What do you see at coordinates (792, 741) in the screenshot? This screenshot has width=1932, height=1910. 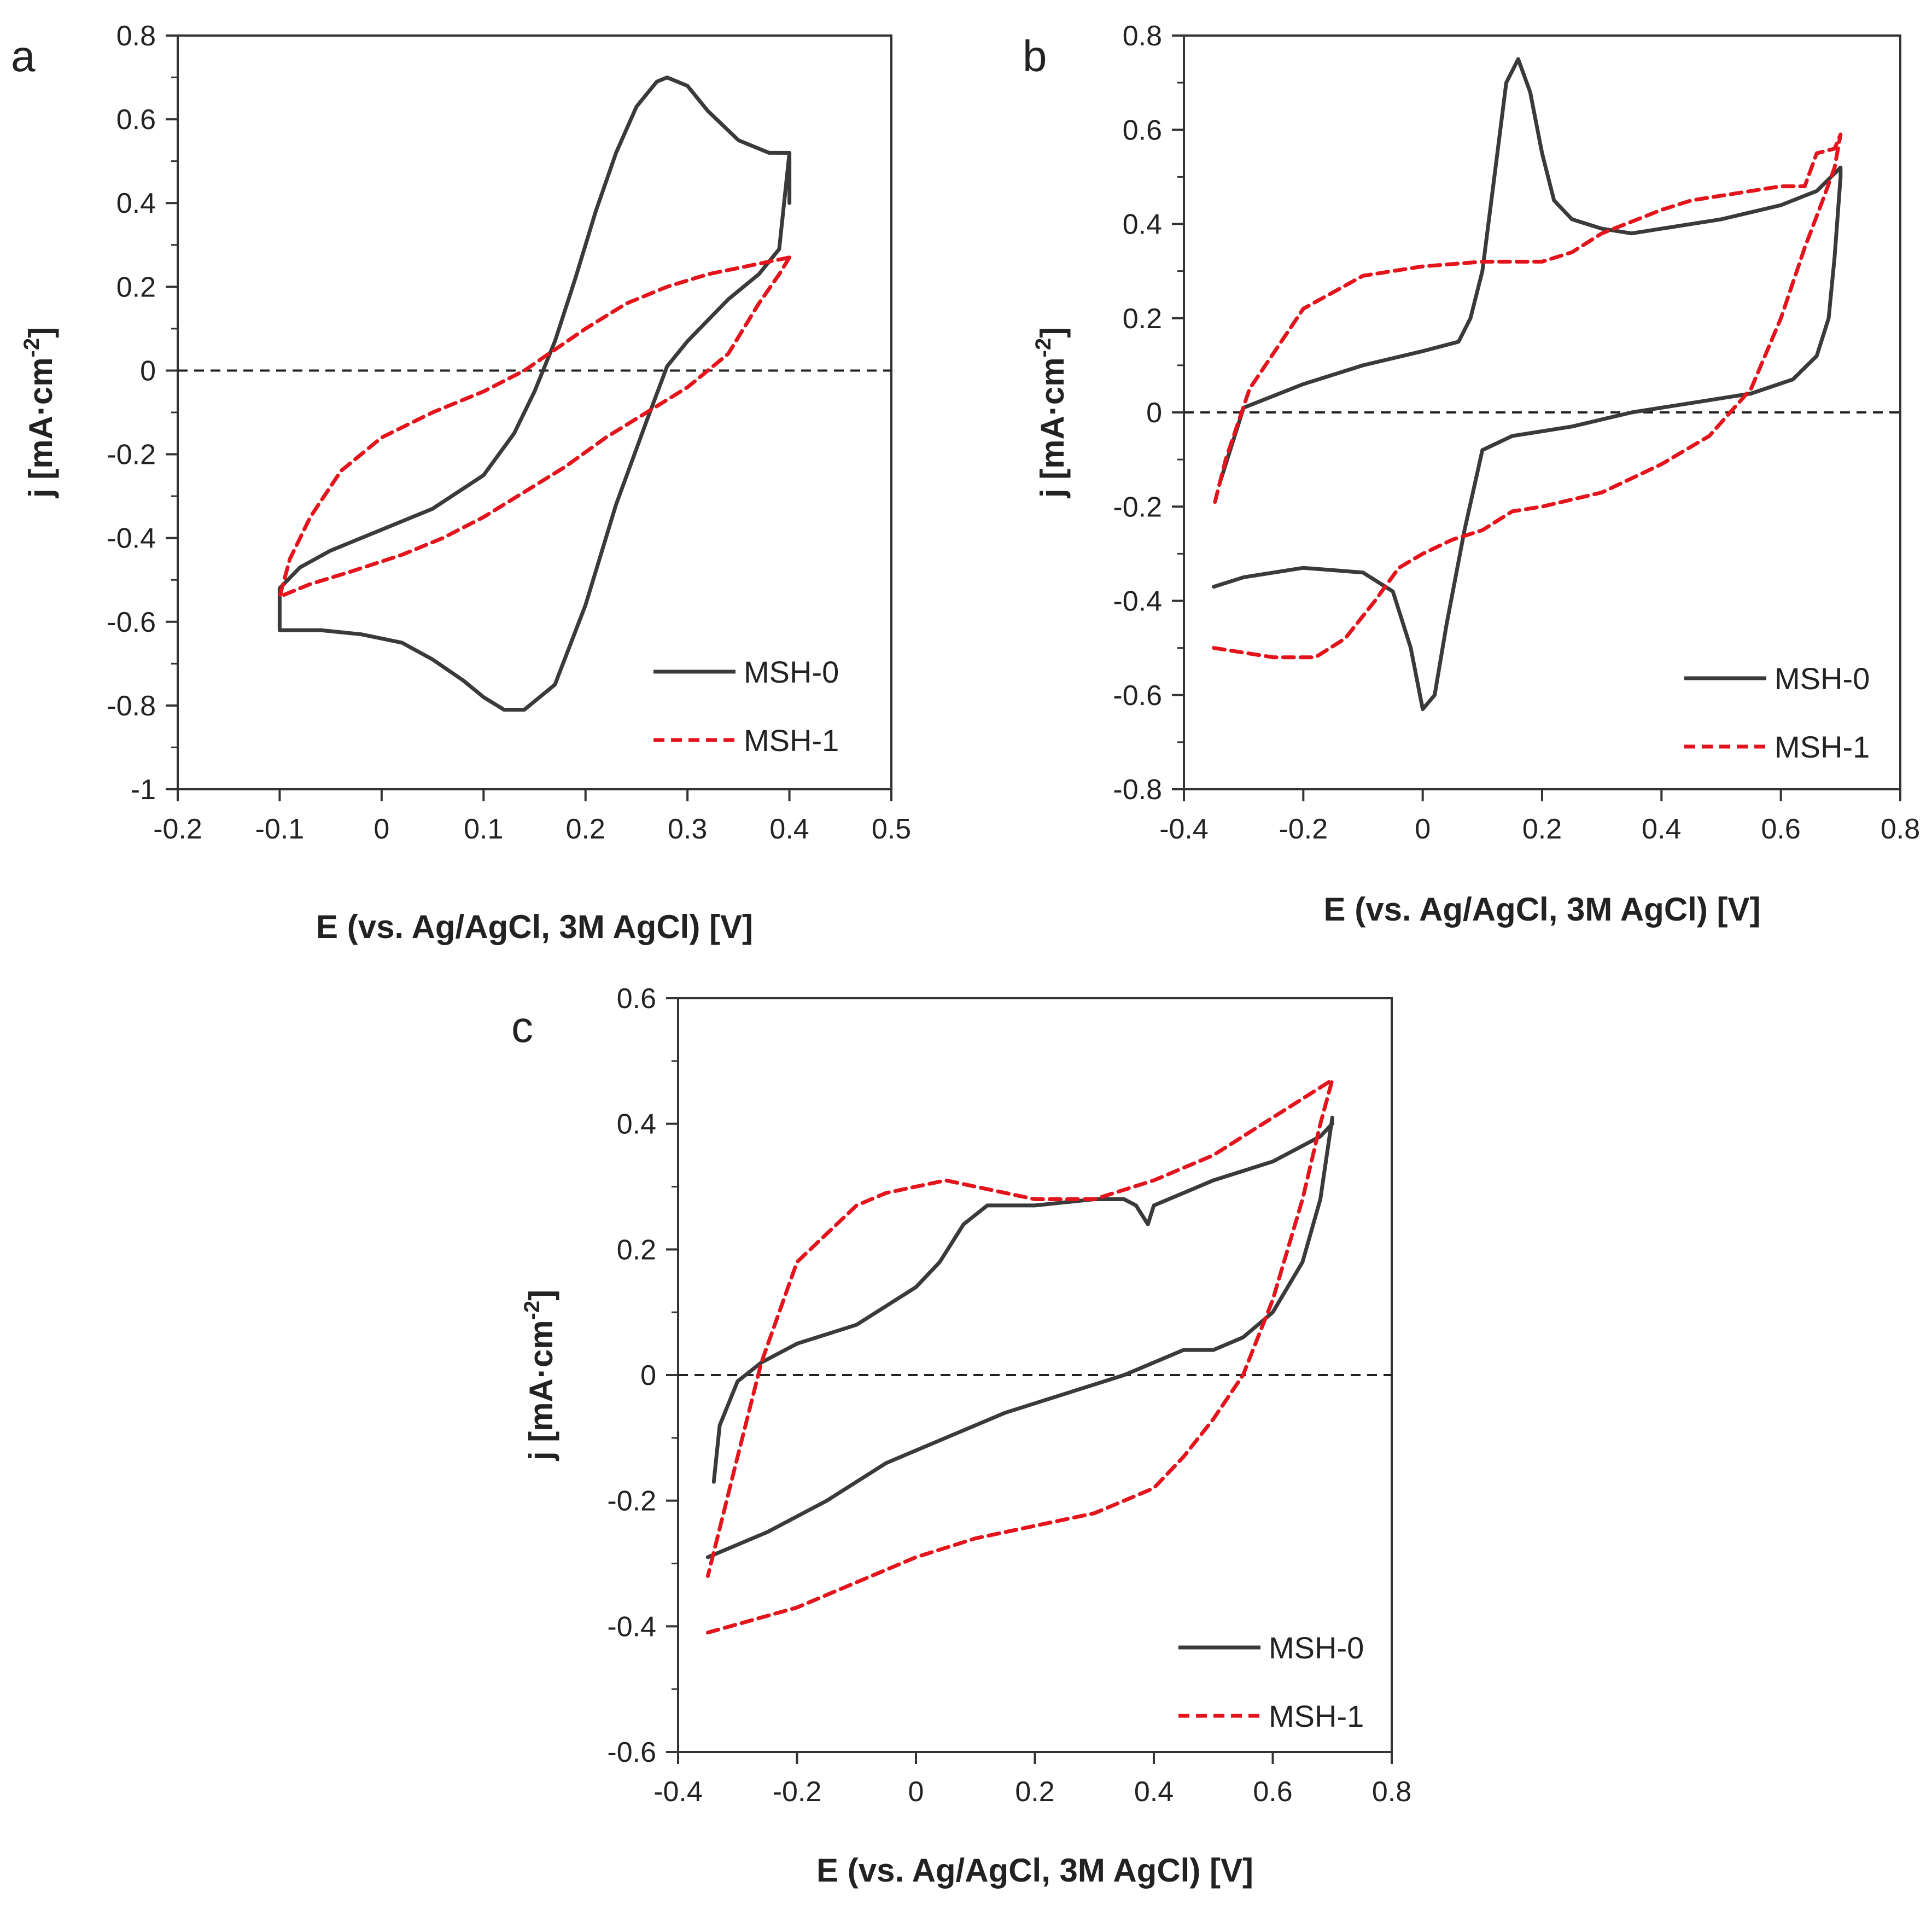 I see `panel-a-legend-label-msh-1: MSH-1` at bounding box center [792, 741].